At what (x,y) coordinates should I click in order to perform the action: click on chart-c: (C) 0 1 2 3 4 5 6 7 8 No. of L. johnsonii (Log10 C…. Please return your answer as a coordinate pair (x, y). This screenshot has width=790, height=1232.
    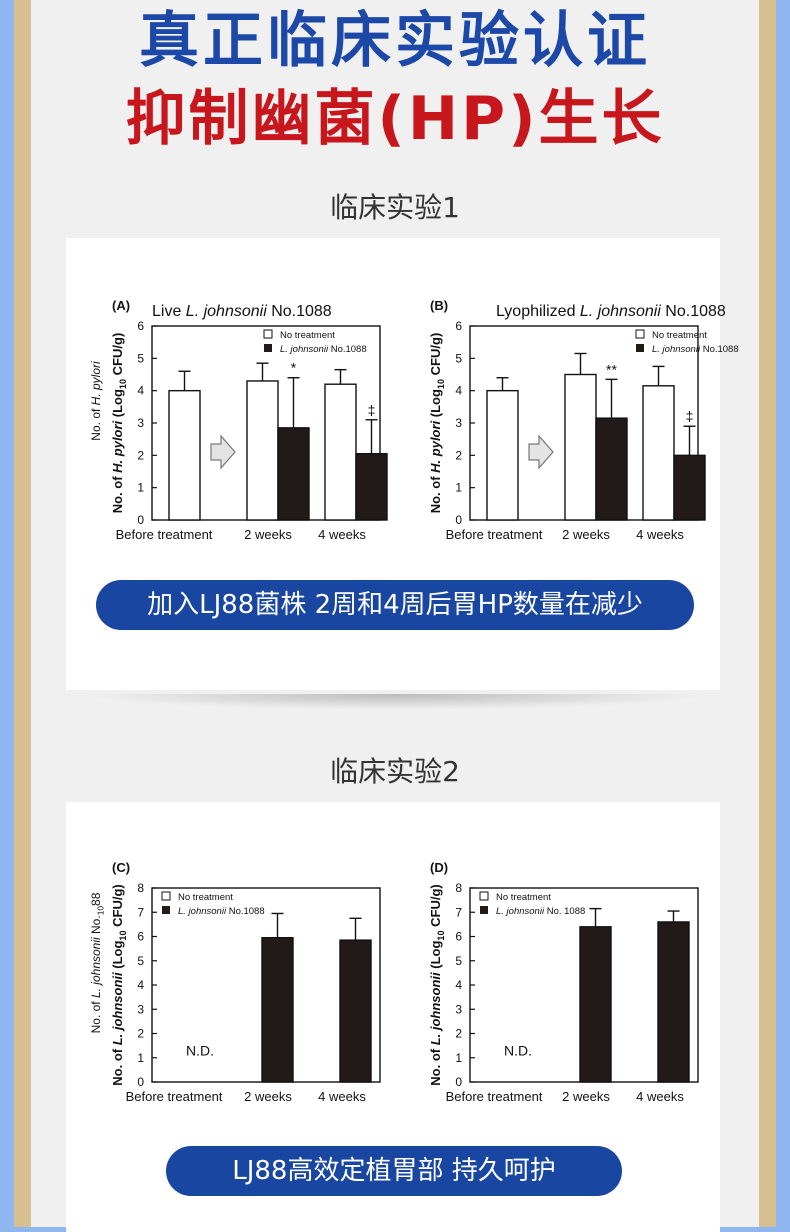
    Looking at the image, I should click on (235, 982).